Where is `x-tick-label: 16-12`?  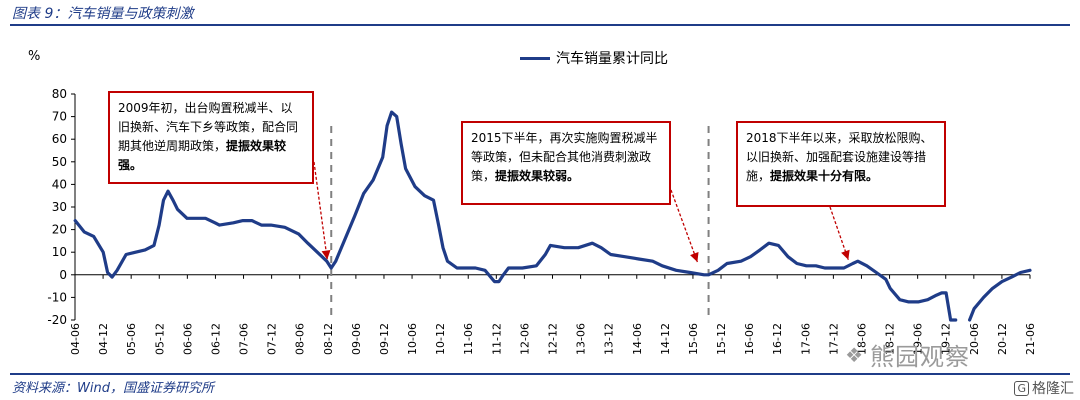 x-tick-label: 16-12 is located at coordinates (777, 339).